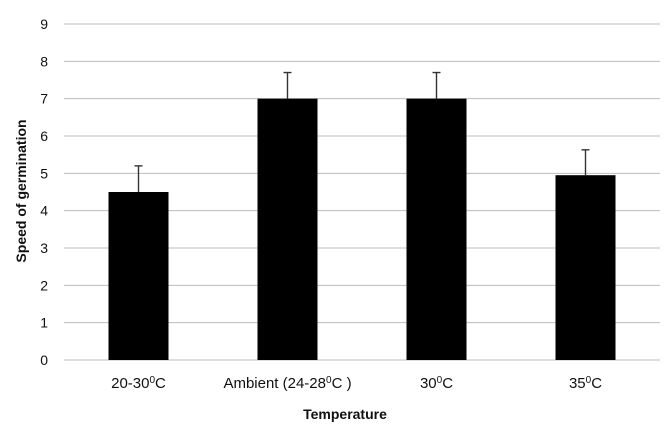 This screenshot has height=424, width=670. Describe the element at coordinates (44, 61) in the screenshot. I see `y-tick-label: 8` at that location.